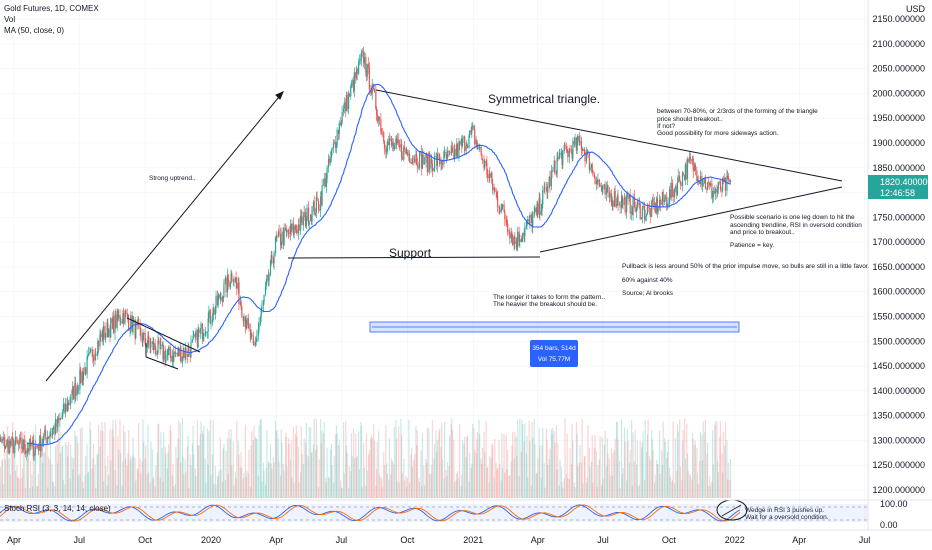  What do you see at coordinates (434, 510) in the screenshot?
I see `rsi-pane` at bounding box center [434, 510].